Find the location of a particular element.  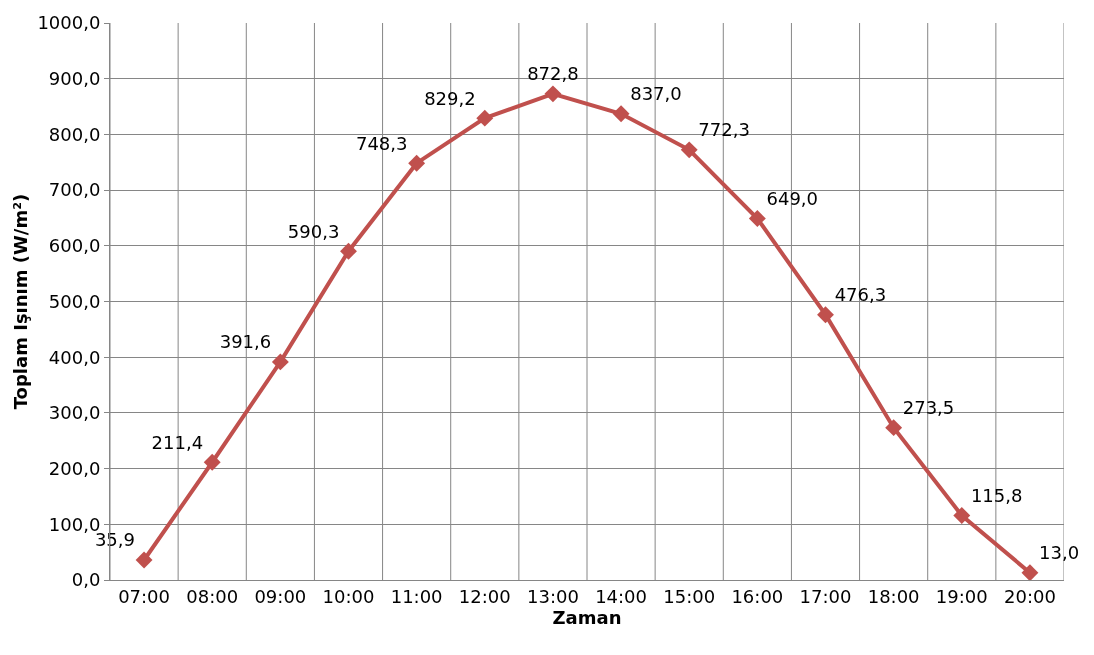

data-label: 590,3 is located at coordinates (313, 231).